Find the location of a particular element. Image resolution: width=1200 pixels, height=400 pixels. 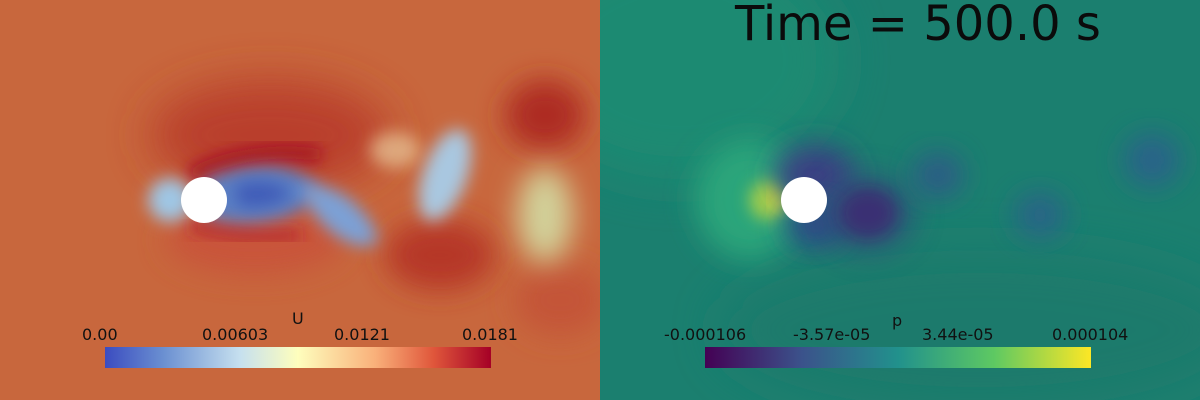

pressure-colorbar-title: p is located at coordinates (897, 320).